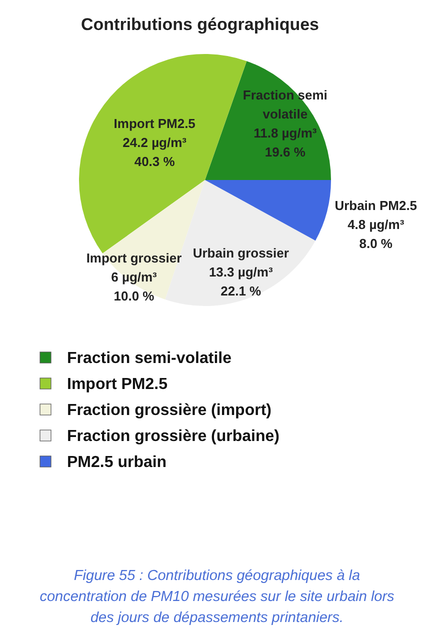  What do you see at coordinates (376, 224) in the screenshot?
I see `data-label: Urbain PM2.5 4.8 µg/m³ 8.0 %` at bounding box center [376, 224].